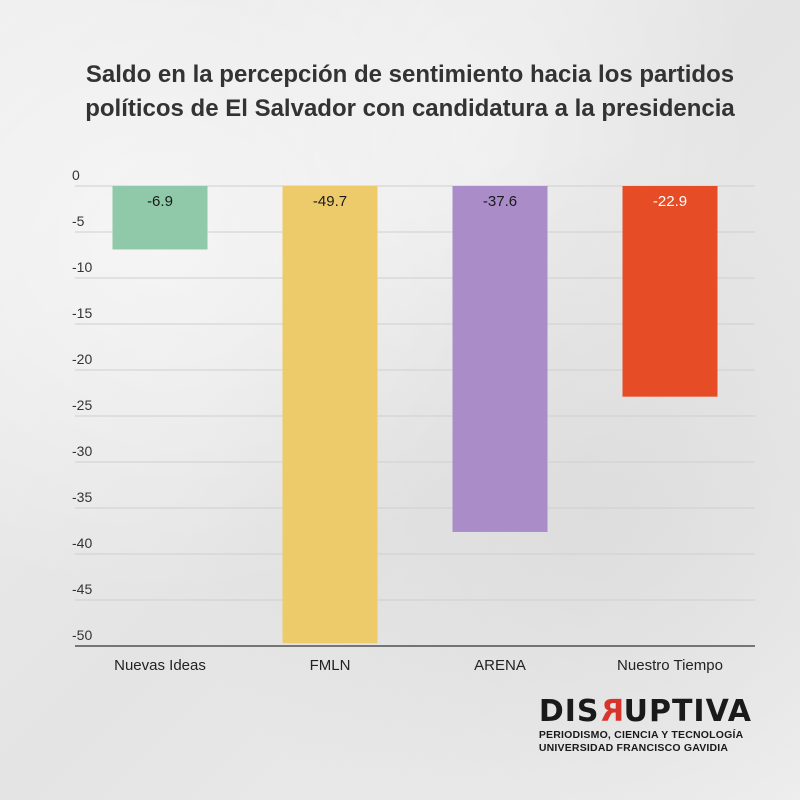 Image resolution: width=800 pixels, height=800 pixels. I want to click on data-label: -37.6, so click(500, 201).